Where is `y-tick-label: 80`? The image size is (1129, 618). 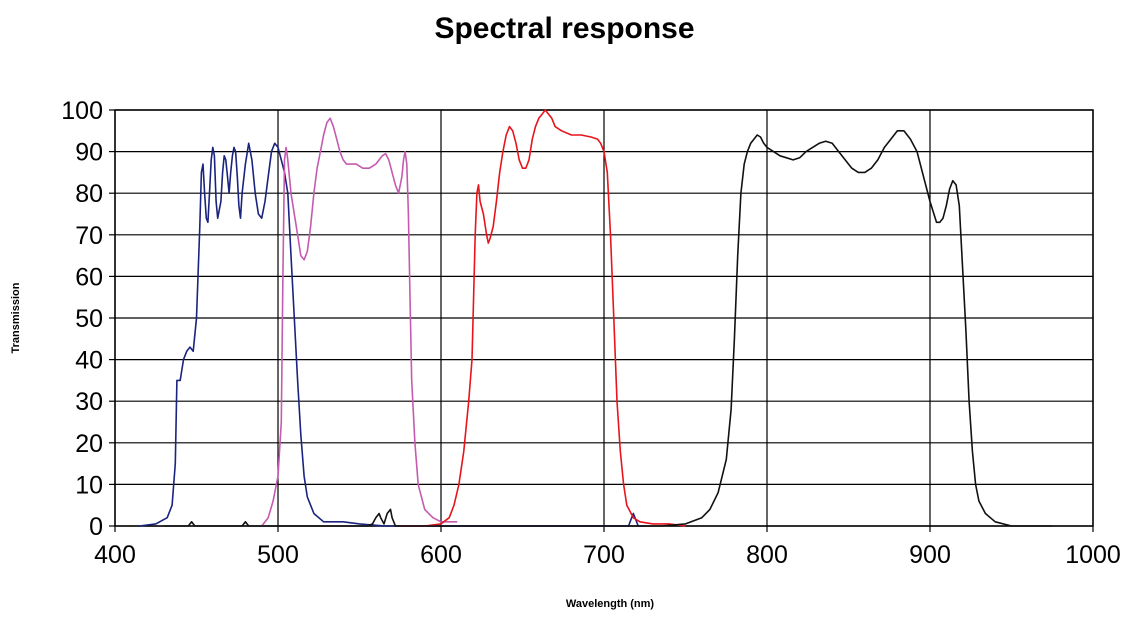
y-tick-label: 80 is located at coordinates (89, 194).